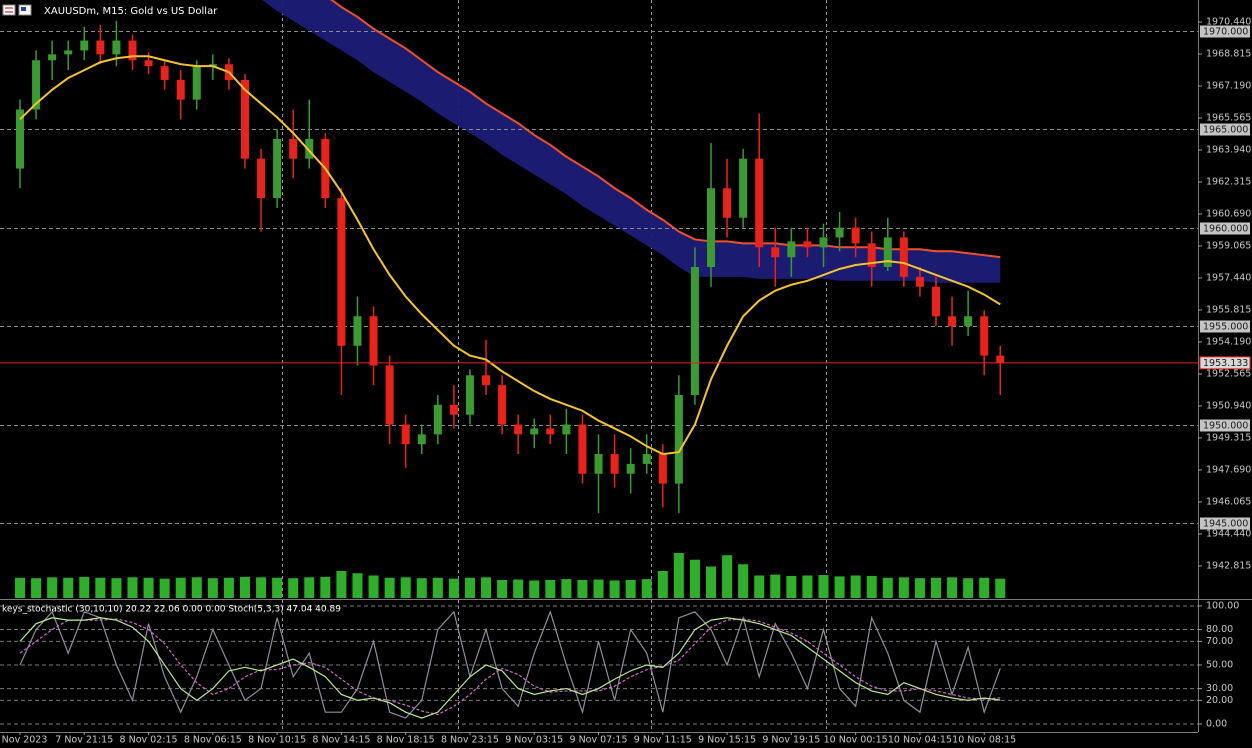  I want to click on level-label: 1960.000, so click(1225, 229).